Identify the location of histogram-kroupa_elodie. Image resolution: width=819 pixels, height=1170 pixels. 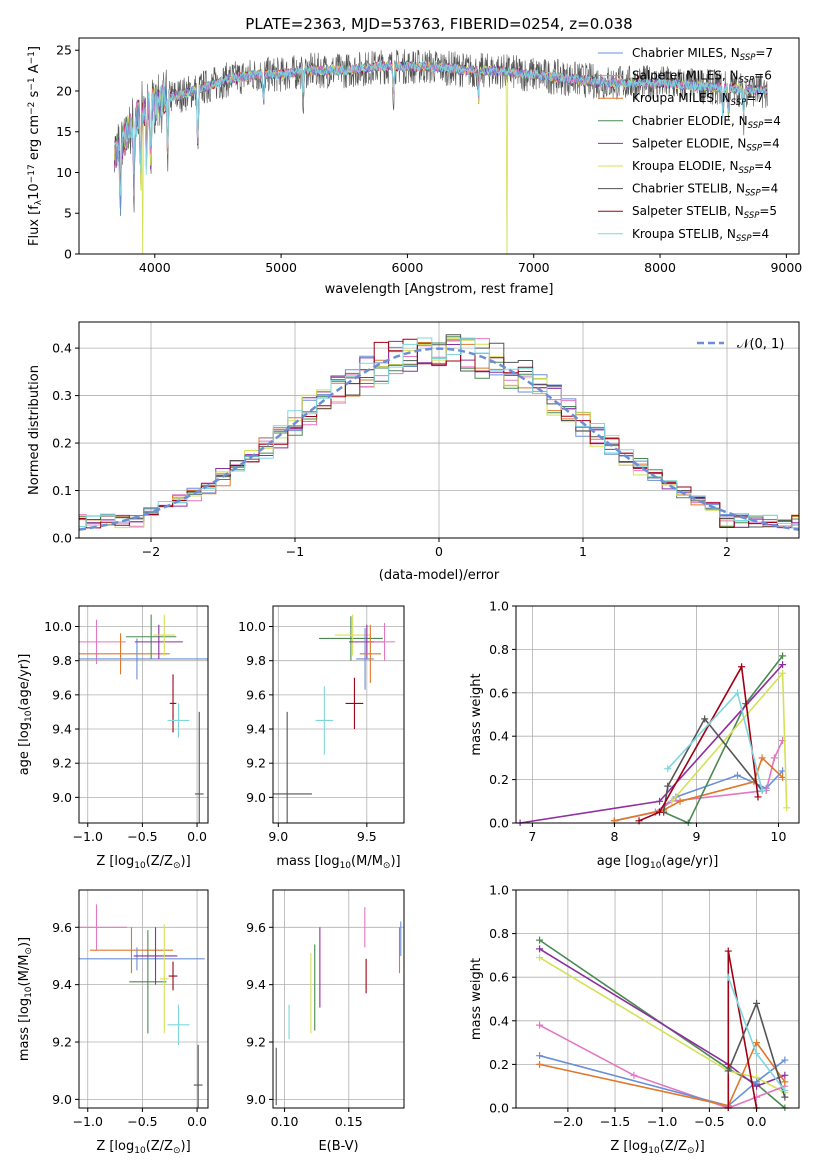
(439, 433).